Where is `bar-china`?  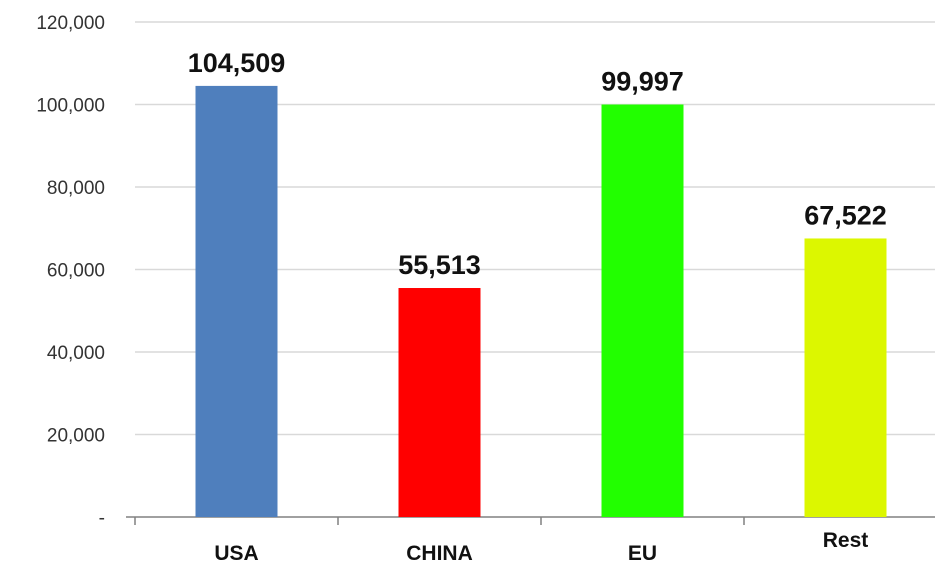
bar-china is located at coordinates (439, 402).